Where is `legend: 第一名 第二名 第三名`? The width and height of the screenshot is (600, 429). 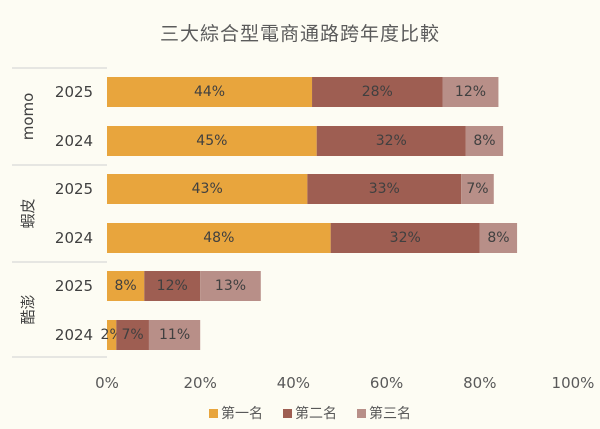
legend: 第一名 第二名 第三名 is located at coordinates (310, 413).